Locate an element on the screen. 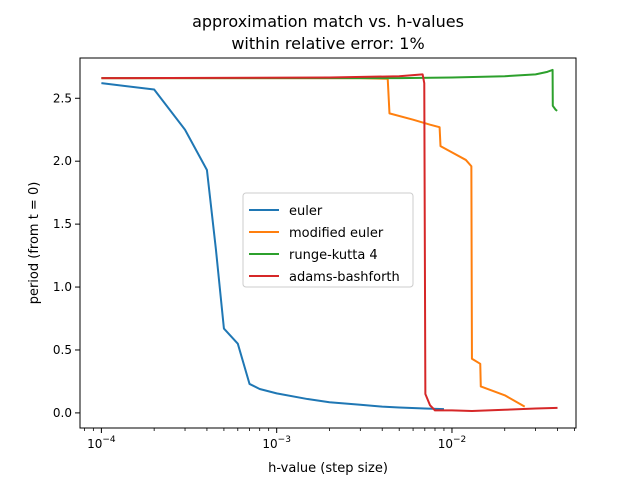 This screenshot has width=640, height=480. x-tick-label-0: 10⁻⁴ is located at coordinates (101, 443).